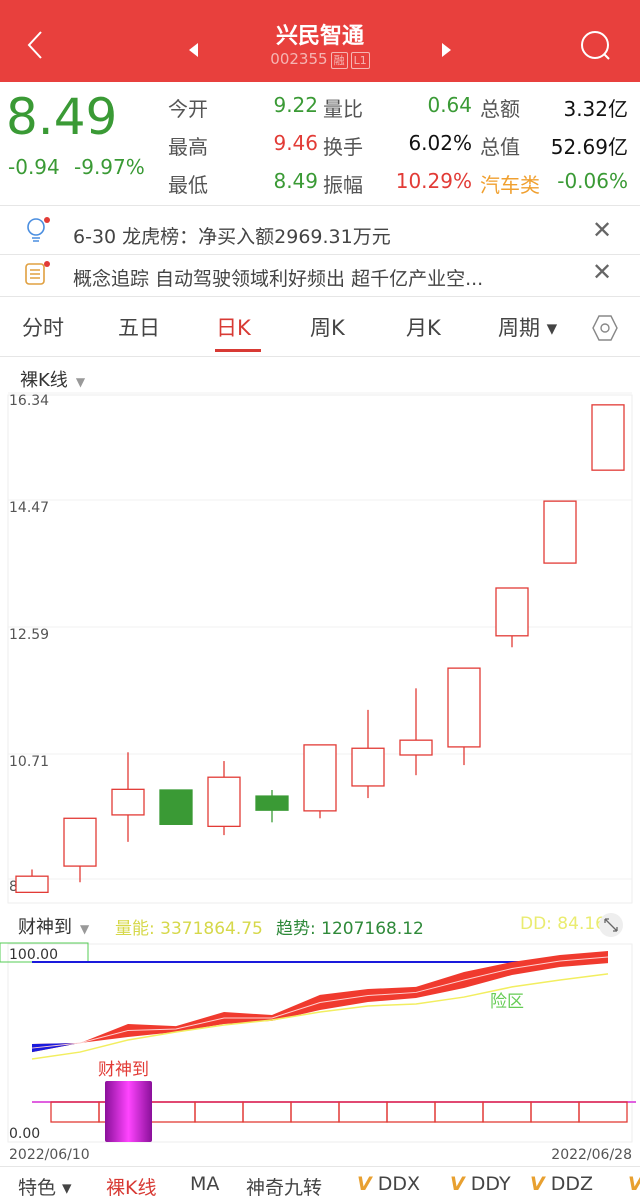 The image size is (640, 1202). Describe the element at coordinates (205, 1184) in the screenshot. I see `bottom-item: MA` at that location.